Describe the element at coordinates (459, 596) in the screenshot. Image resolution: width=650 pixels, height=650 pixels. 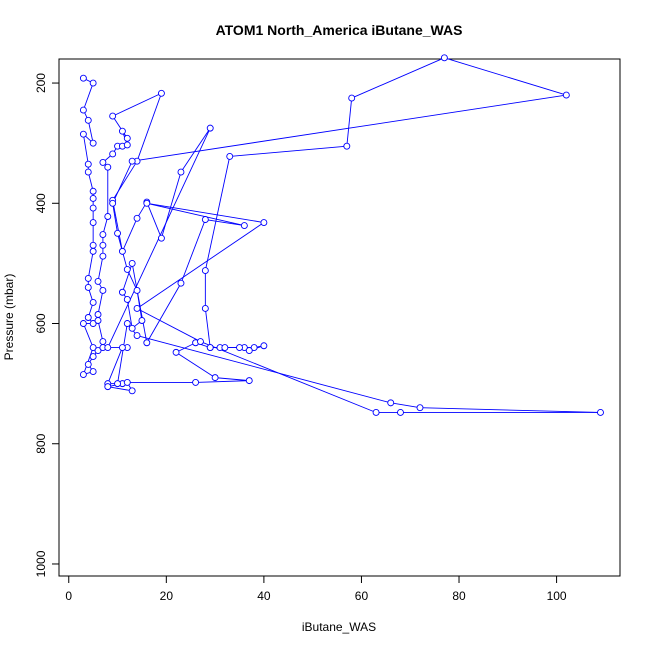
I see `x-tick-label: 80` at that location.